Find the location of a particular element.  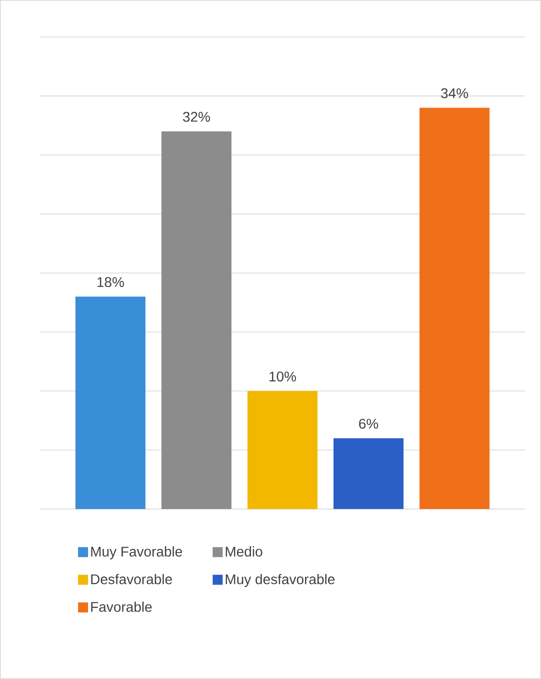

legend-label: Medio is located at coordinates (244, 551).